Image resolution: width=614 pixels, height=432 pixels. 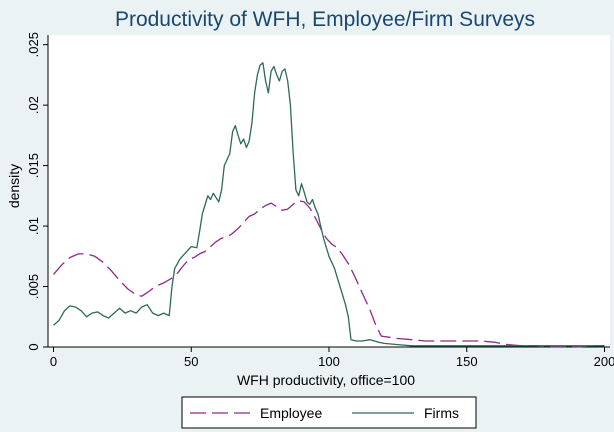 I want to click on legend: Employee Firms, so click(x=329, y=412).